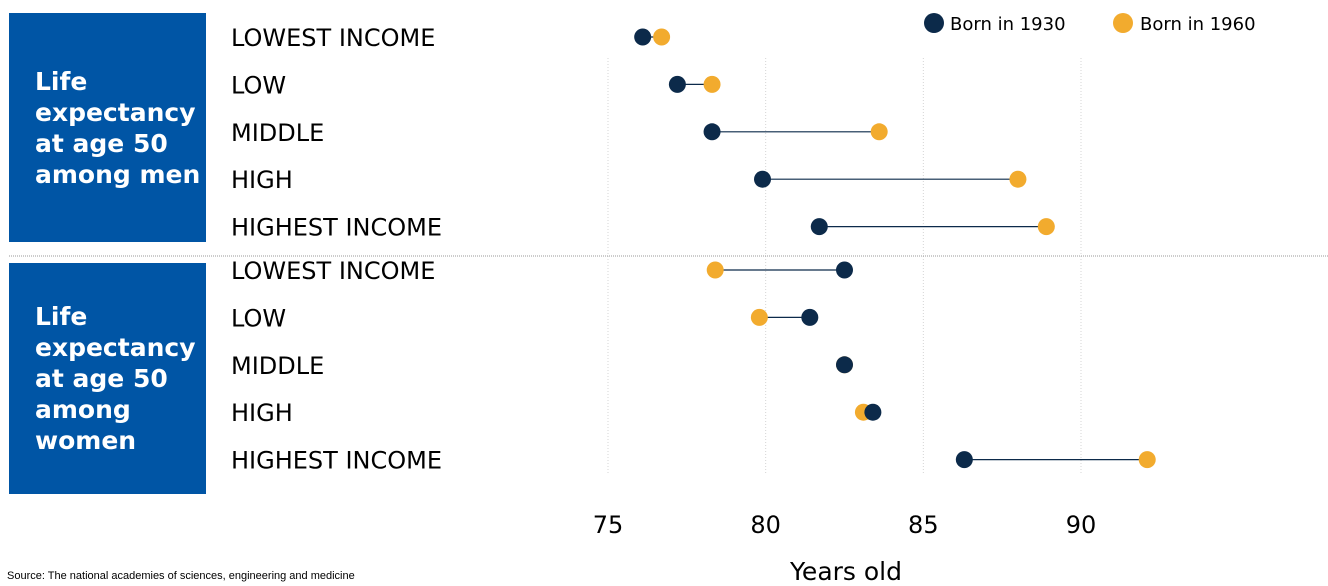 The width and height of the screenshot is (1328, 586). What do you see at coordinates (765, 525) in the screenshot?
I see `x-tick-label: 80` at bounding box center [765, 525].